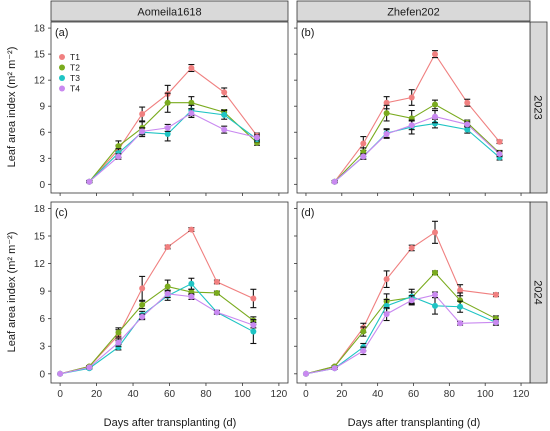 This screenshot has width=550, height=431. I want to click on row-strip-2023: 2023, so click(538, 107).